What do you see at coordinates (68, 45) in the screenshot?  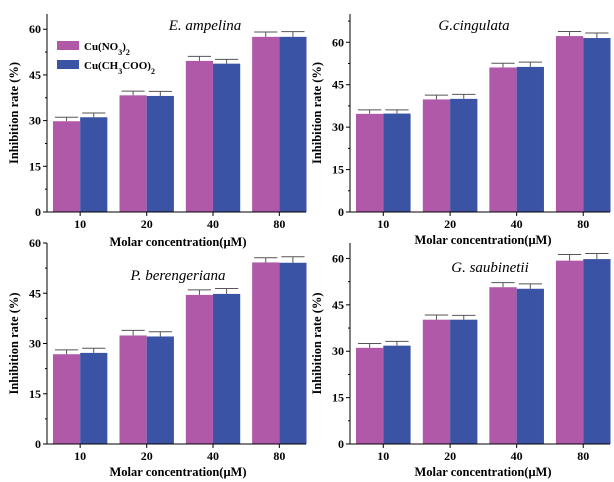 I see `legend-swatch-cu-nitrate` at bounding box center [68, 45].